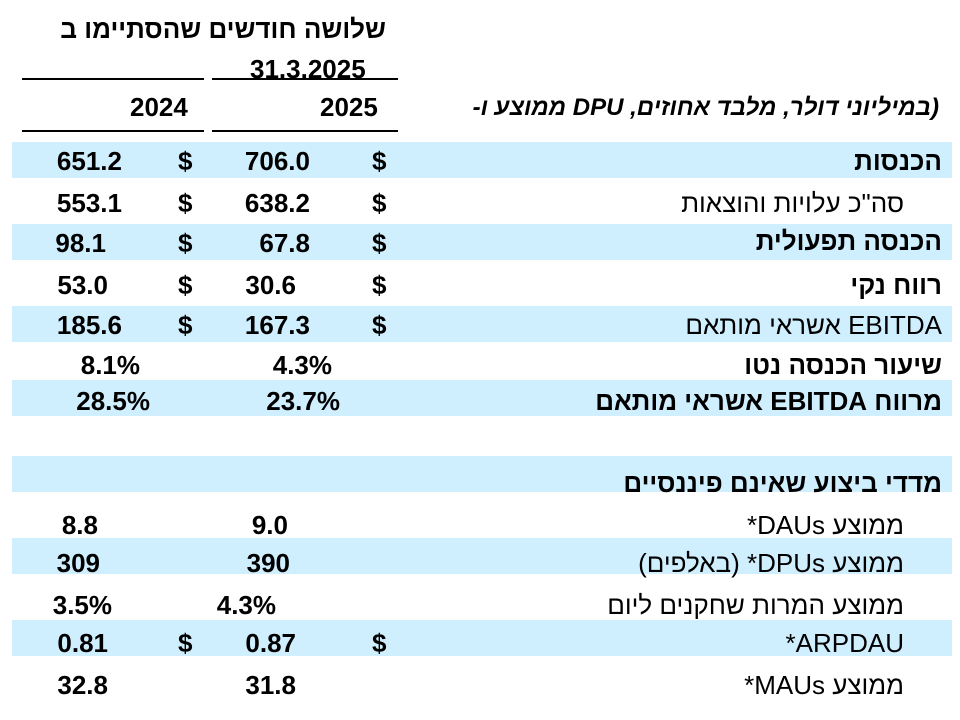 The width and height of the screenshot is (960, 720). I want to click on value-2025: 9.0, so click(269, 525).